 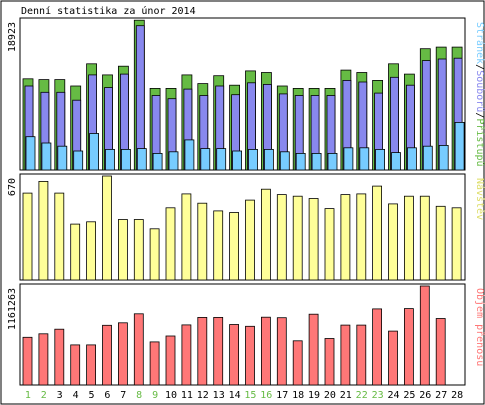 I want to click on x-tick-label: 15, so click(x=250, y=395).